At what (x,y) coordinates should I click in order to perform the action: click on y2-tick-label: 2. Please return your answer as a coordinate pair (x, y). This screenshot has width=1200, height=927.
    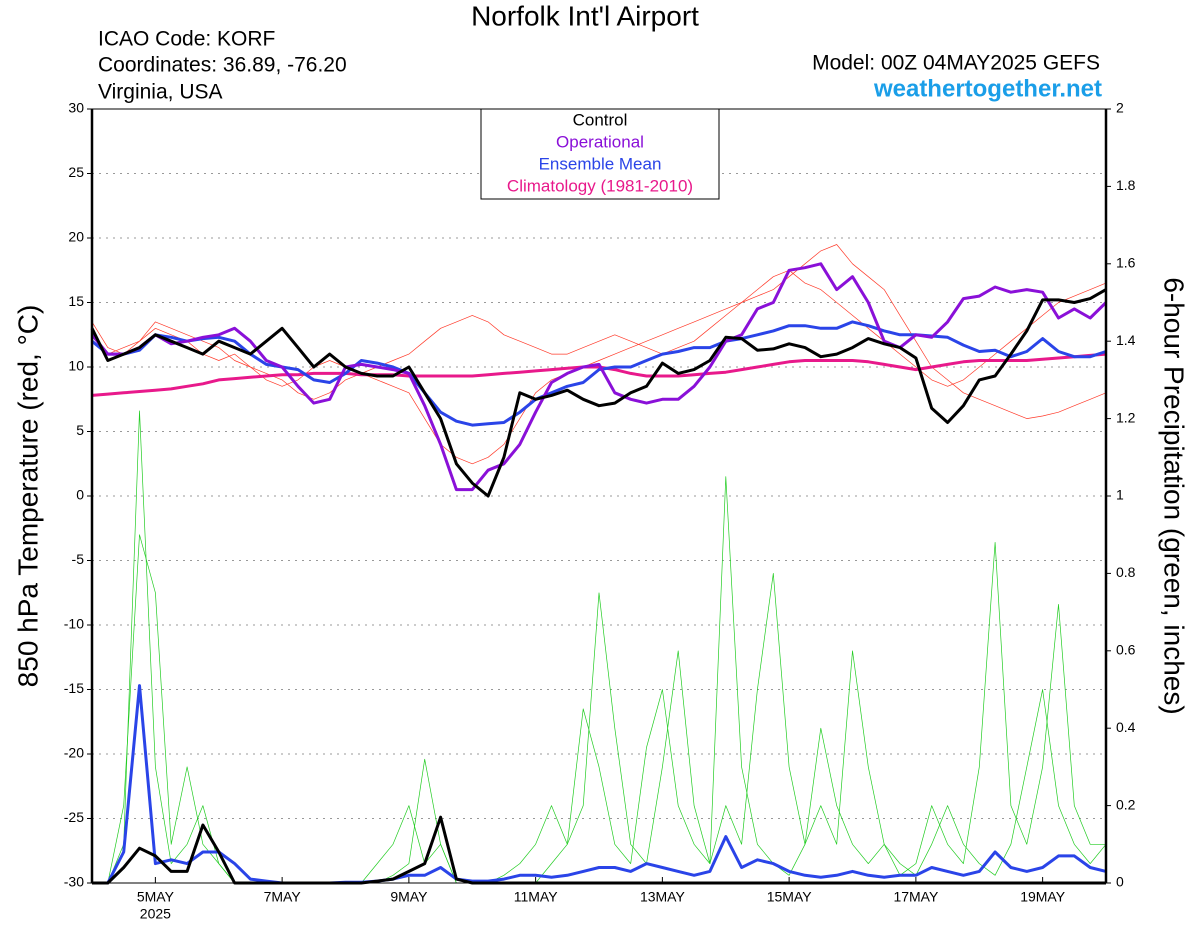
    Looking at the image, I should click on (1120, 108).